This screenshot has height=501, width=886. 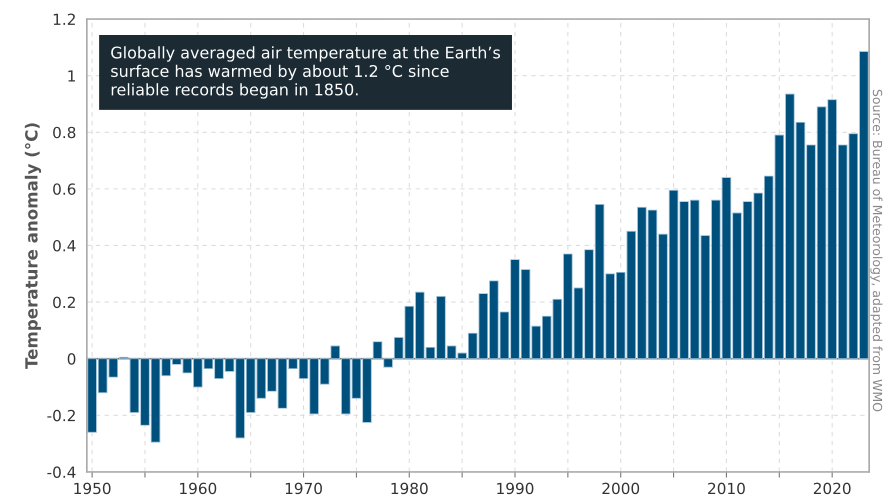 I want to click on x-tick-label: 2010, so click(x=726, y=488).